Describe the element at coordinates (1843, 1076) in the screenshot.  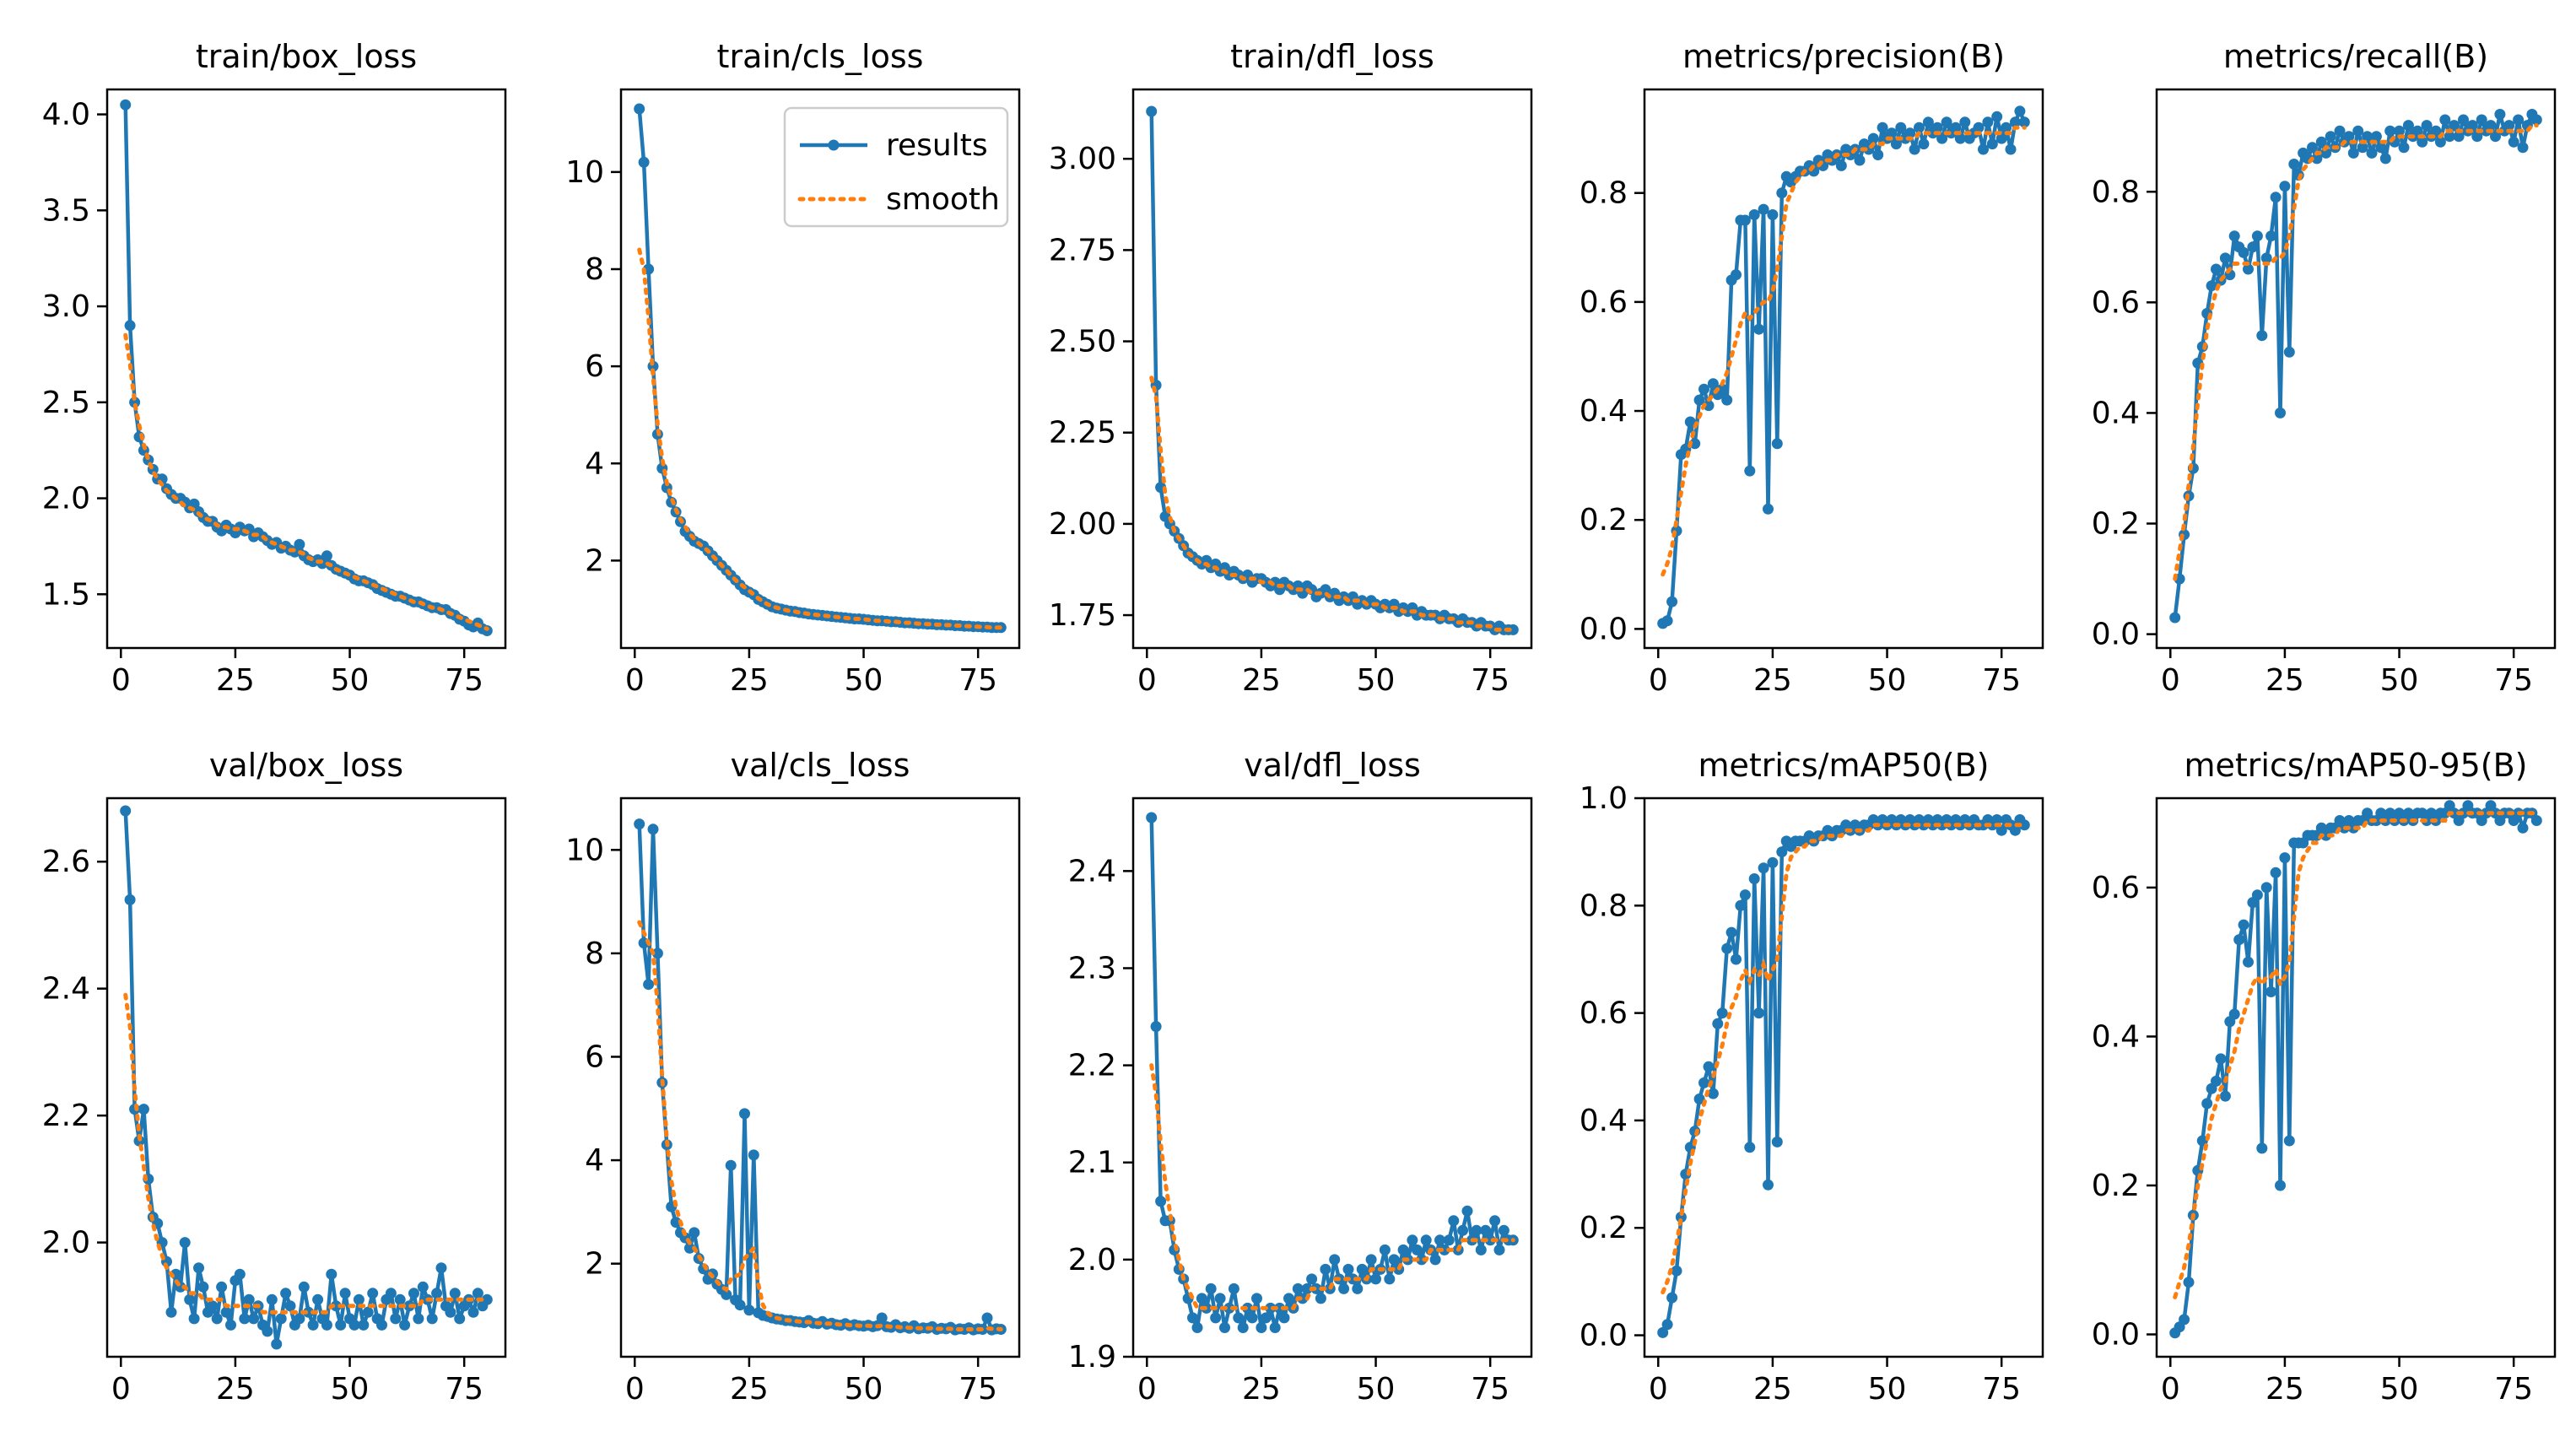
I see `metrics-map50-b-data` at that location.